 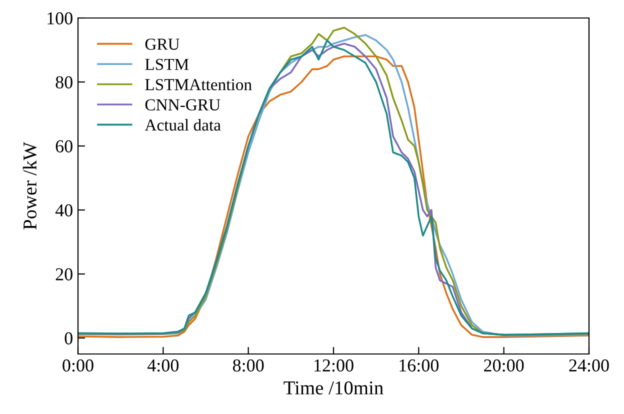 What do you see at coordinates (248, 365) in the screenshot?
I see `x-tick-label: 8:00` at bounding box center [248, 365].